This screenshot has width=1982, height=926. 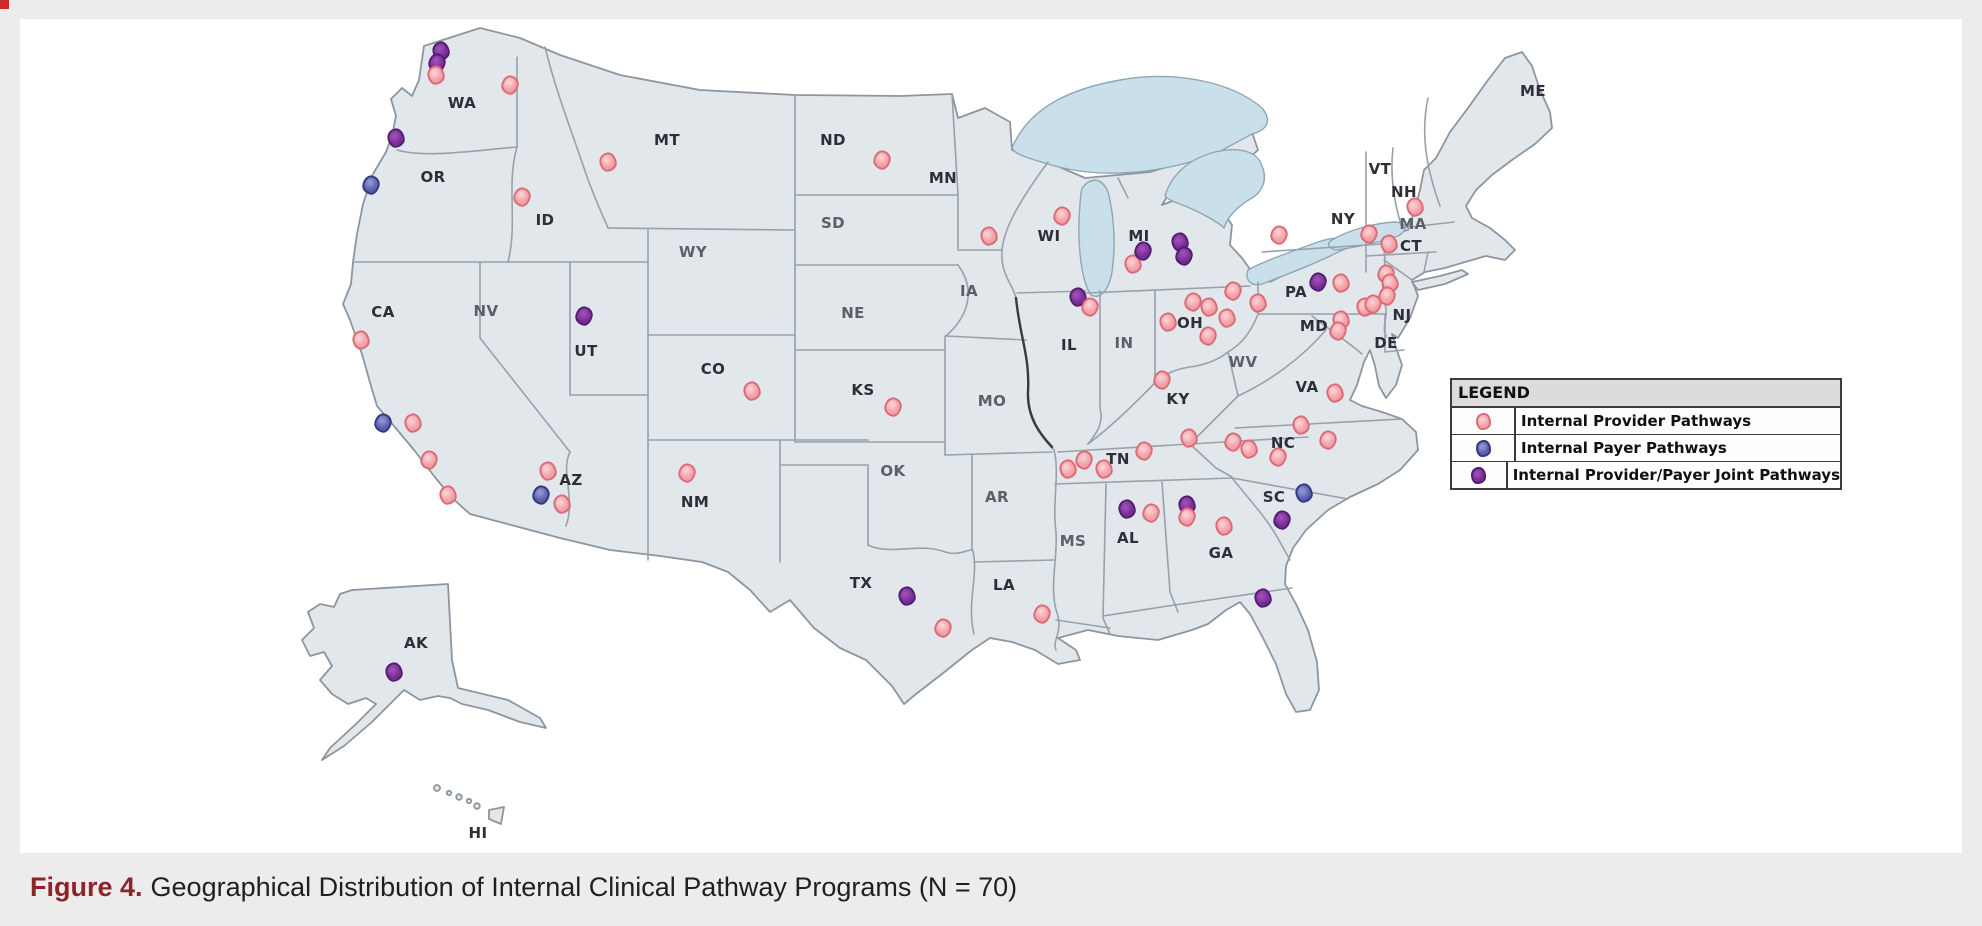 I want to click on legend-title: LEGEND, so click(x=1646, y=394).